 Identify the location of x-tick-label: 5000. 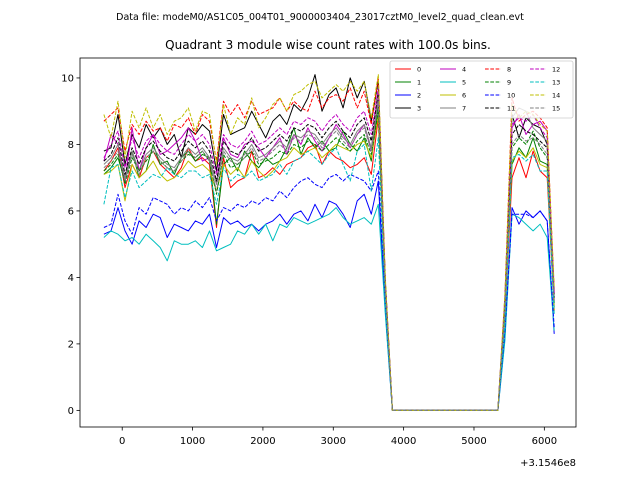
(473, 441).